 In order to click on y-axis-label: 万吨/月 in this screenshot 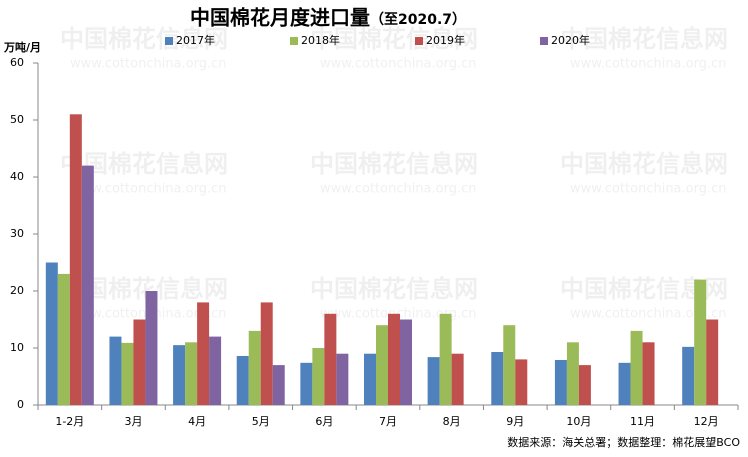, I will do `click(22, 47)`.